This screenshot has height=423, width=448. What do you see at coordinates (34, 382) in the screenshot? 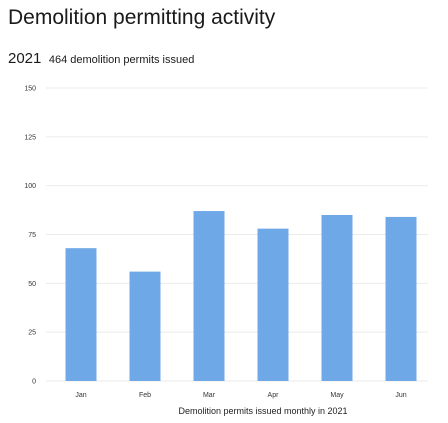
I see `y-tick-label: 0` at bounding box center [34, 382].